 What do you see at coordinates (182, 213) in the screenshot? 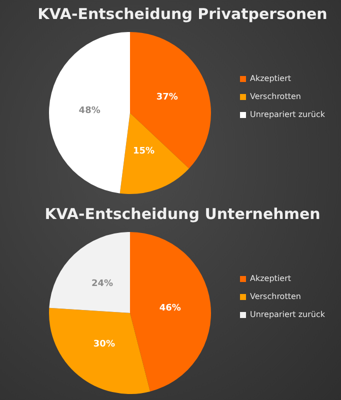
I see `chart-title: KVA-Entscheidung Unternehmen` at bounding box center [182, 213].